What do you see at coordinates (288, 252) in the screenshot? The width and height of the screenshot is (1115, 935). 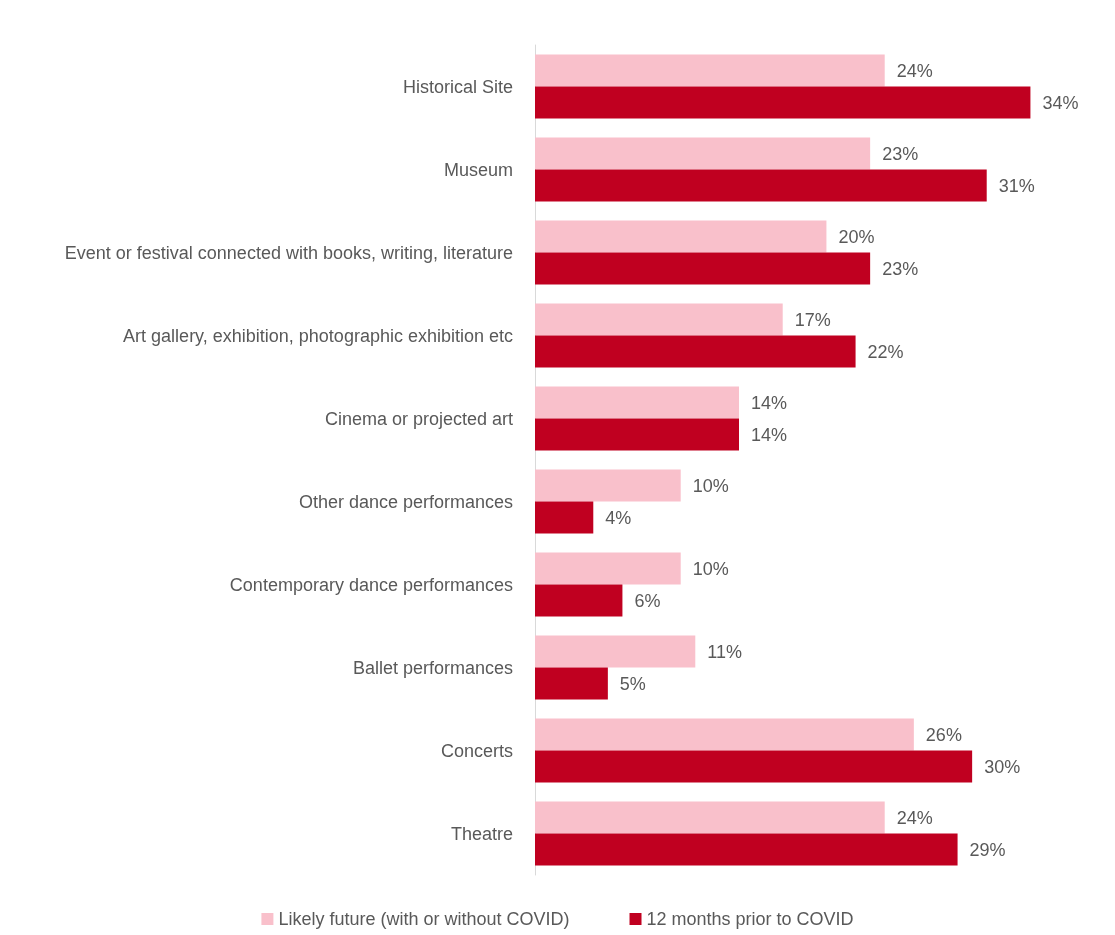 I see `y-tick-label: Event or festival connected with books, writing, literature` at bounding box center [288, 252].